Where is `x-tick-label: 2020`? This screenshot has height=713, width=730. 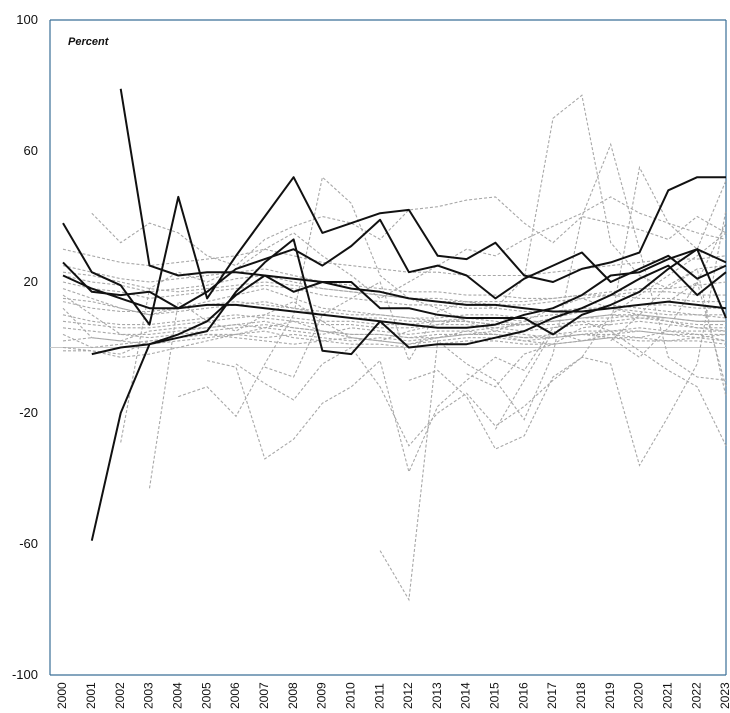 x-tick-label: 2020 is located at coordinates (639, 695).